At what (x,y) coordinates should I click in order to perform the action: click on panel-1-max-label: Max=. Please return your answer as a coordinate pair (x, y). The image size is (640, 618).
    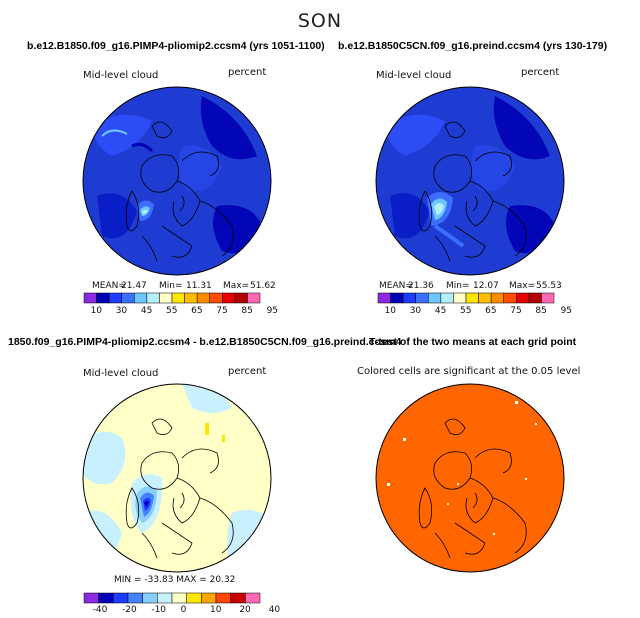
    Looking at the image, I should click on (236, 286).